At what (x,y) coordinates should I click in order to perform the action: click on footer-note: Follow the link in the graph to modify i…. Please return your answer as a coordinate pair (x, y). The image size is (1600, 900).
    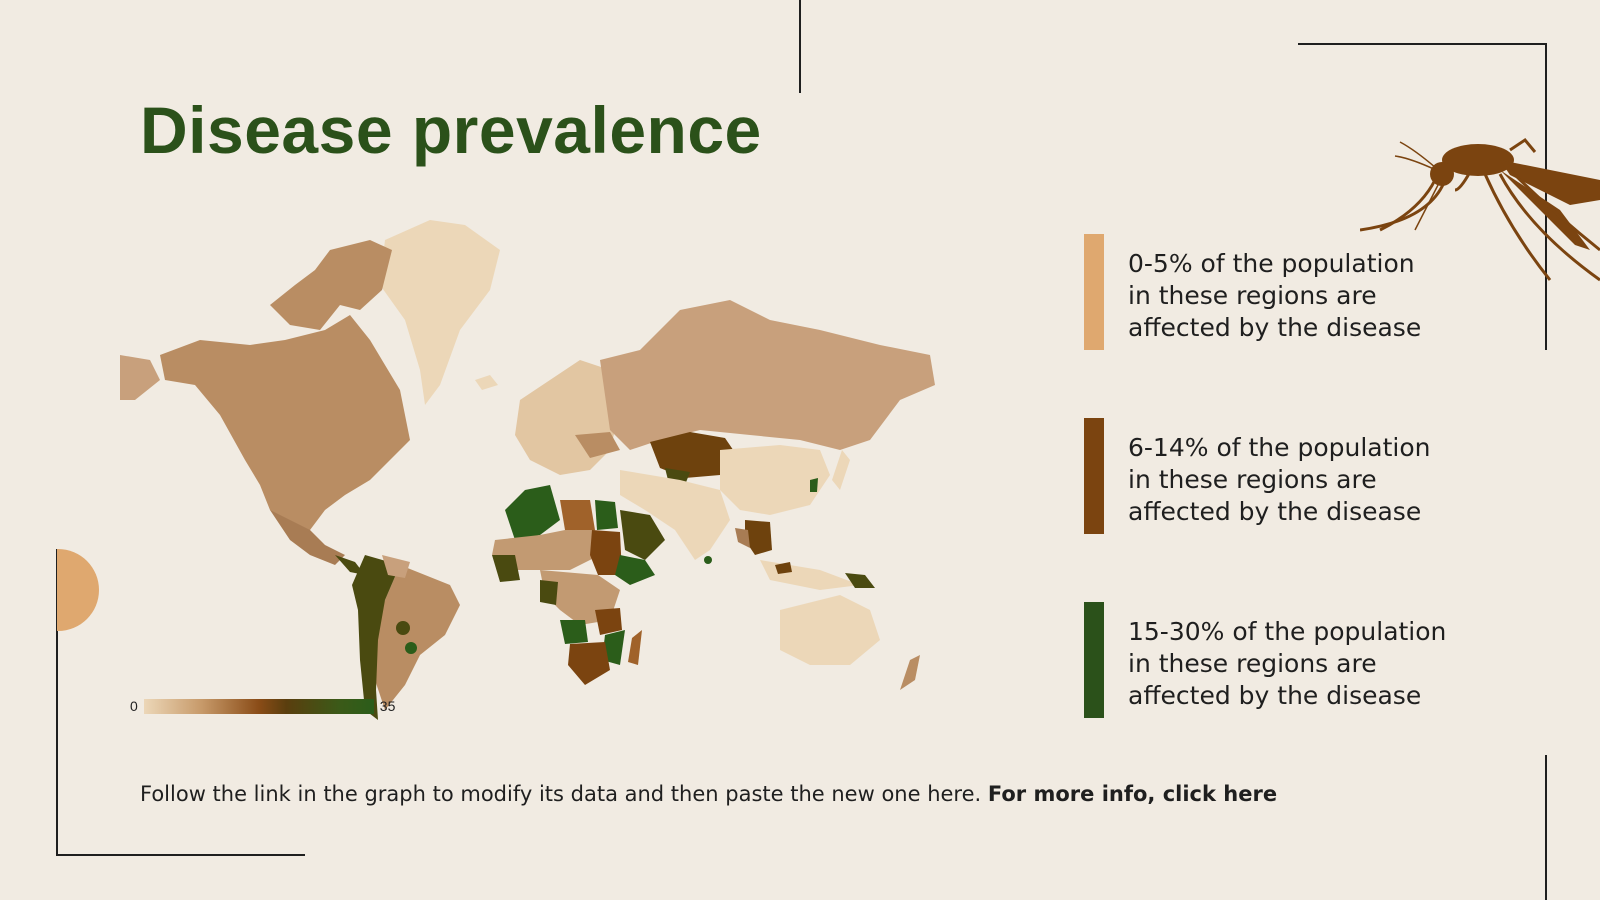
    Looking at the image, I should click on (708, 794).